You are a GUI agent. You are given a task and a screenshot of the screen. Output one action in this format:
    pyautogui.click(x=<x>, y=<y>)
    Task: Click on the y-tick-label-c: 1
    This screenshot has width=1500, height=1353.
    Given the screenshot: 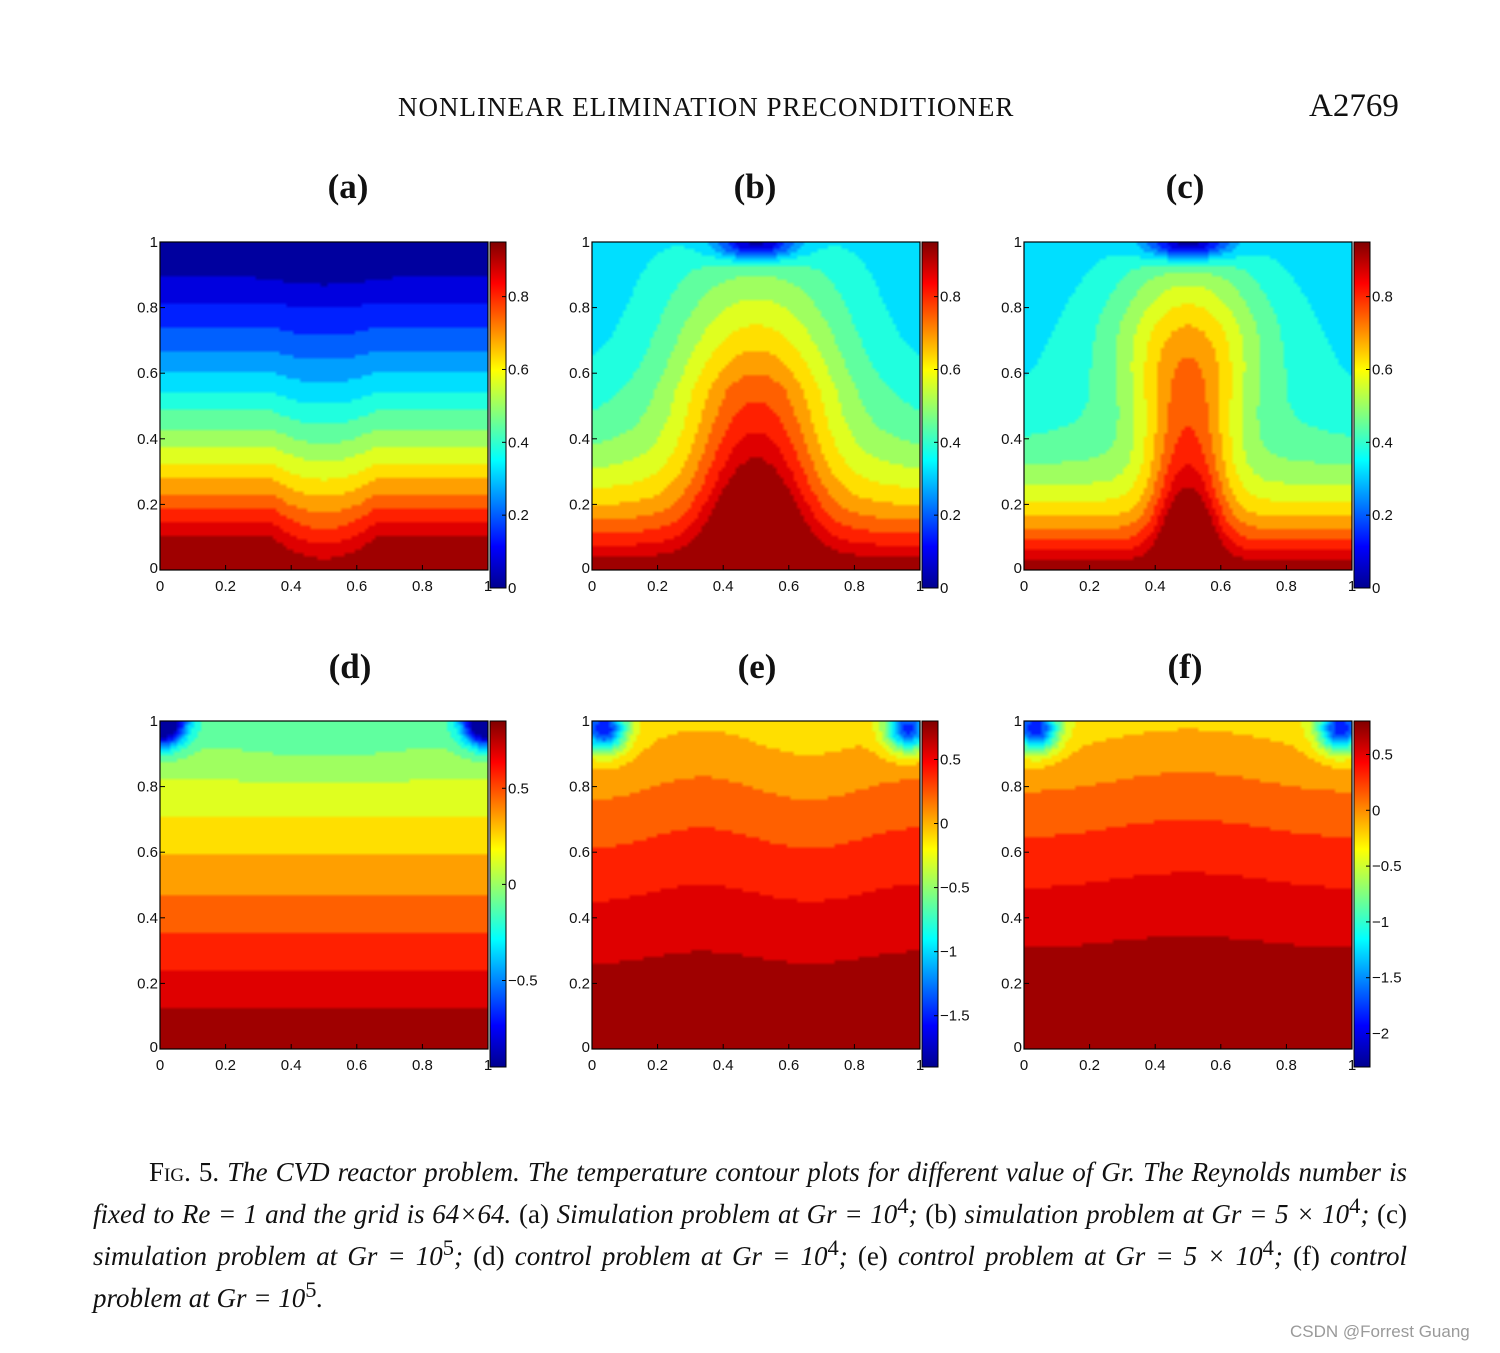 What is the action you would take?
    pyautogui.click(x=1018, y=242)
    